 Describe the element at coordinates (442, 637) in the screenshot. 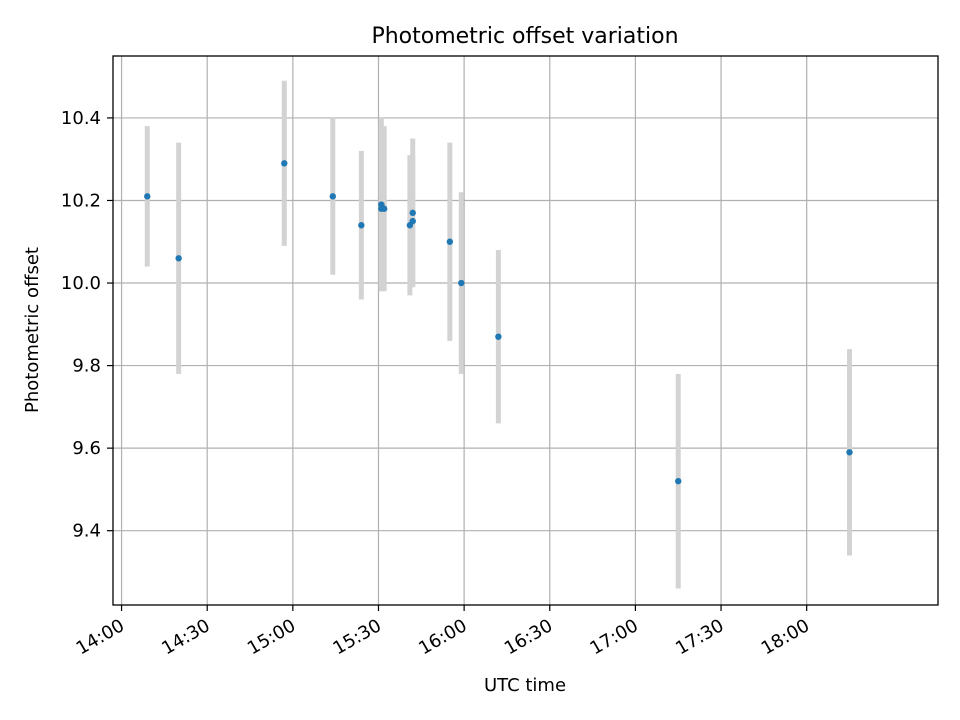

I see `x-tick-label: 16:00` at that location.